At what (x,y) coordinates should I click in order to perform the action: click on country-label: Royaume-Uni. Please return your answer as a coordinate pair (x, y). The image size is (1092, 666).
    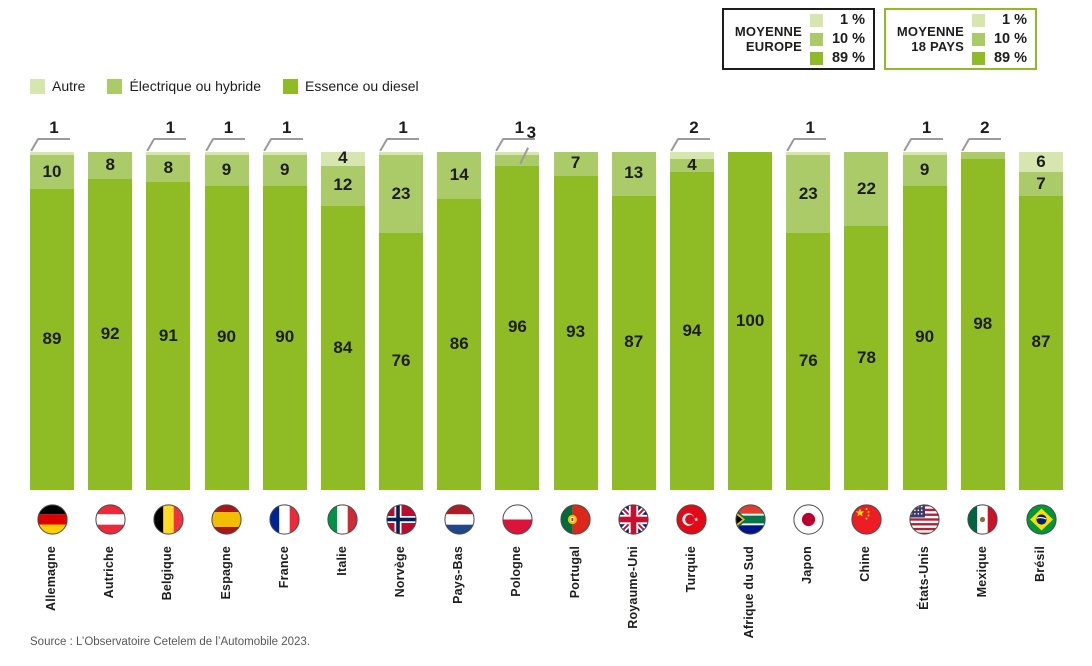
    Looking at the image, I should click on (632, 587).